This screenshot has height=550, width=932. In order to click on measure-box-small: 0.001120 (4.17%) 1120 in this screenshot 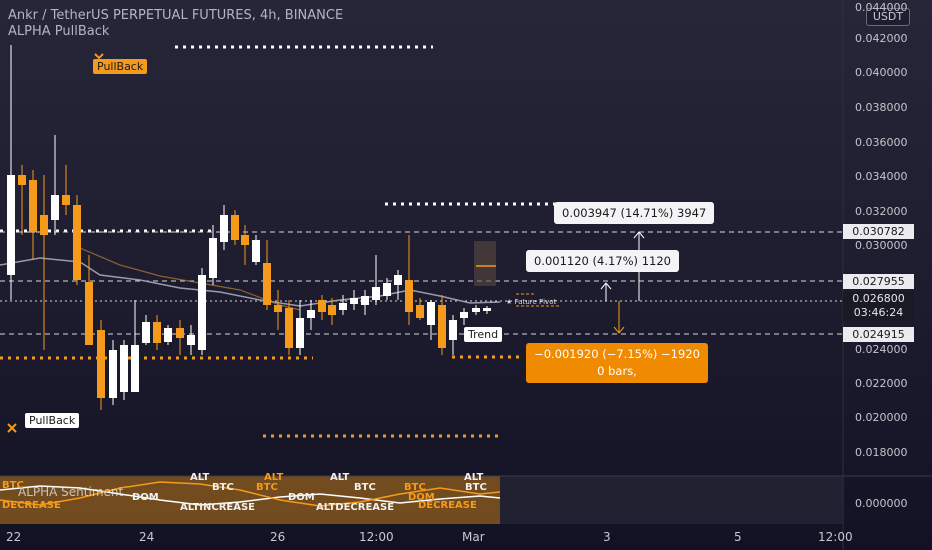, I will do `click(602, 261)`.